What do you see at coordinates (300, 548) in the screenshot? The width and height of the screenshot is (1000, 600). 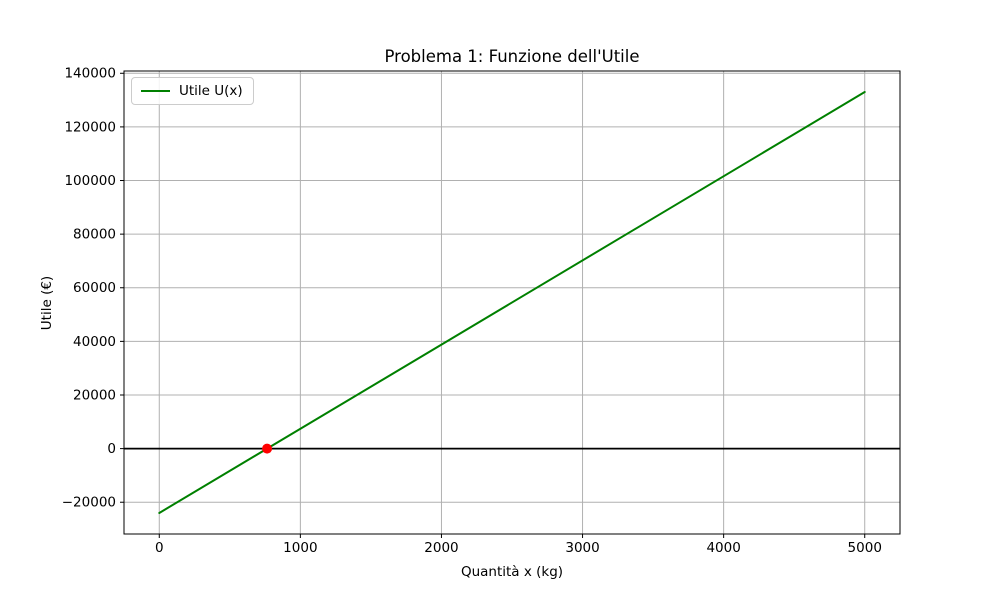 I see `x-tick-label: 1000` at bounding box center [300, 548].